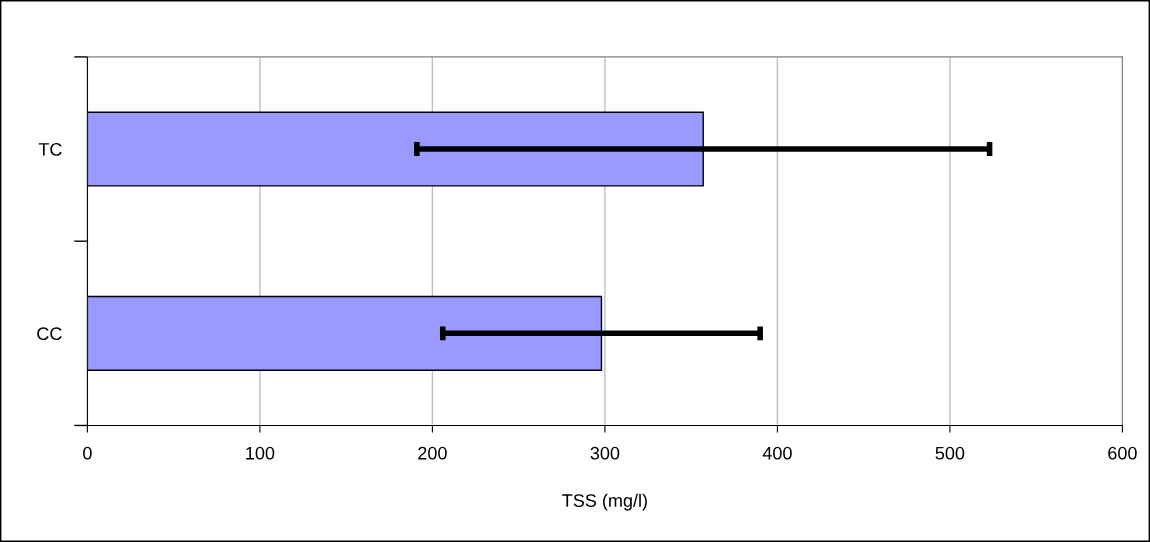 Image resolution: width=1150 pixels, height=542 pixels. I want to click on x-tick-label: 200, so click(432, 453).